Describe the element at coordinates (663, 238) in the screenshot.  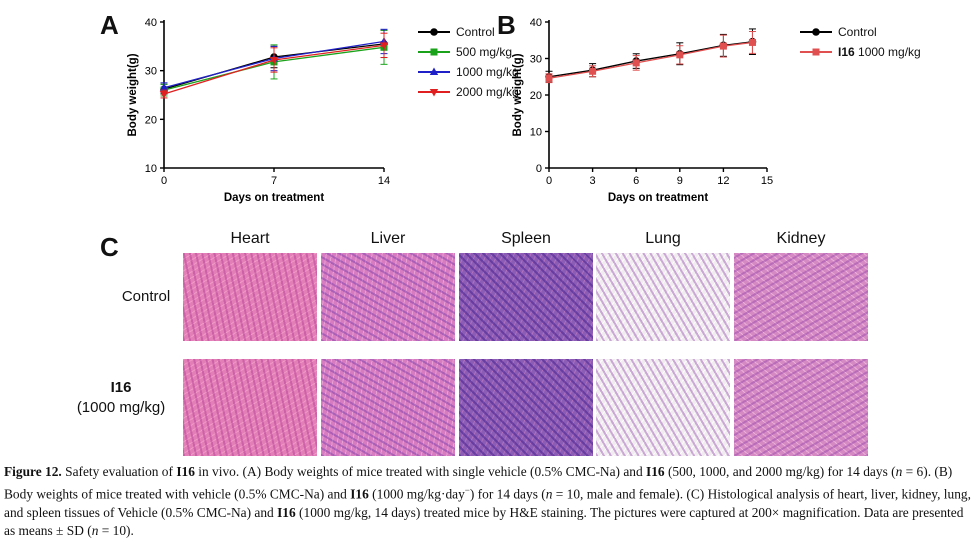
I see `histo-col-lung: Lung` at that location.